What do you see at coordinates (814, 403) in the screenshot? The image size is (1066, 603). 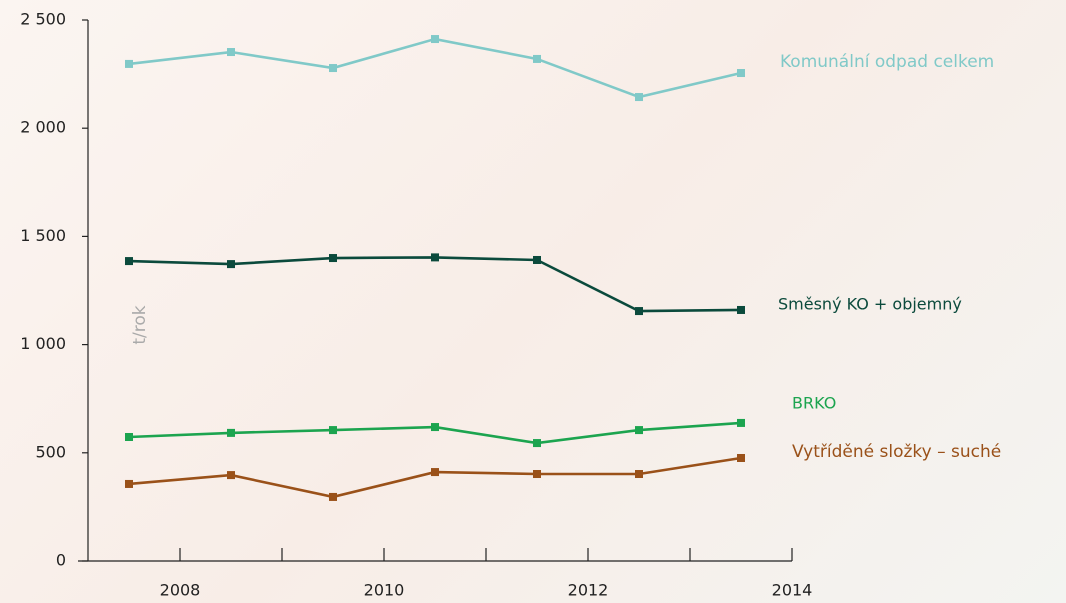 I see `series-label: BRKO` at bounding box center [814, 403].